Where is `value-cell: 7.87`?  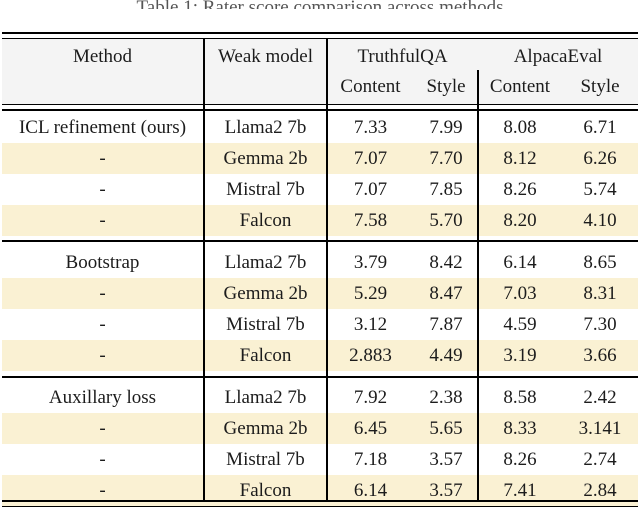 value-cell: 7.87 is located at coordinates (446, 324).